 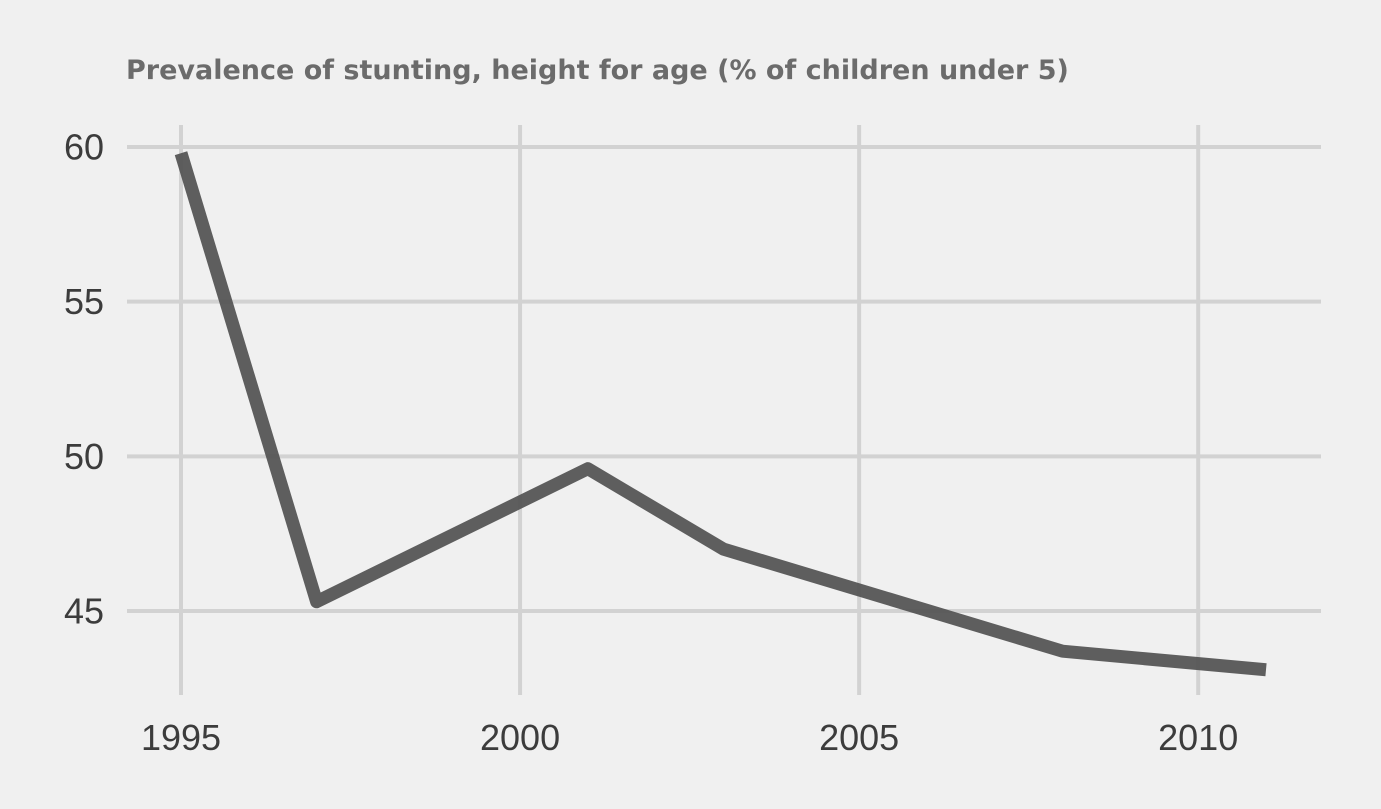 What do you see at coordinates (84, 301) in the screenshot?
I see `y-tick-label-55: 55` at bounding box center [84, 301].